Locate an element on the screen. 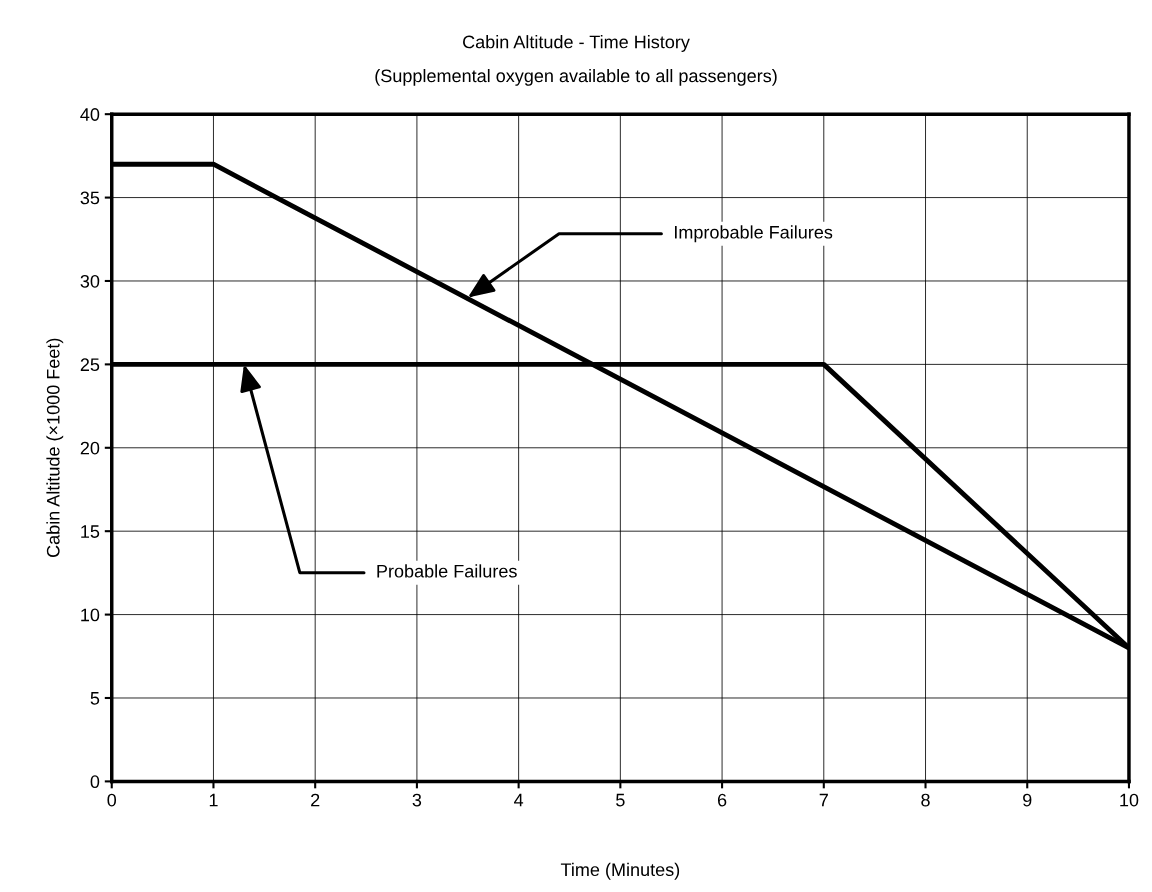  y-tick-label: 20 is located at coordinates (90, 448).